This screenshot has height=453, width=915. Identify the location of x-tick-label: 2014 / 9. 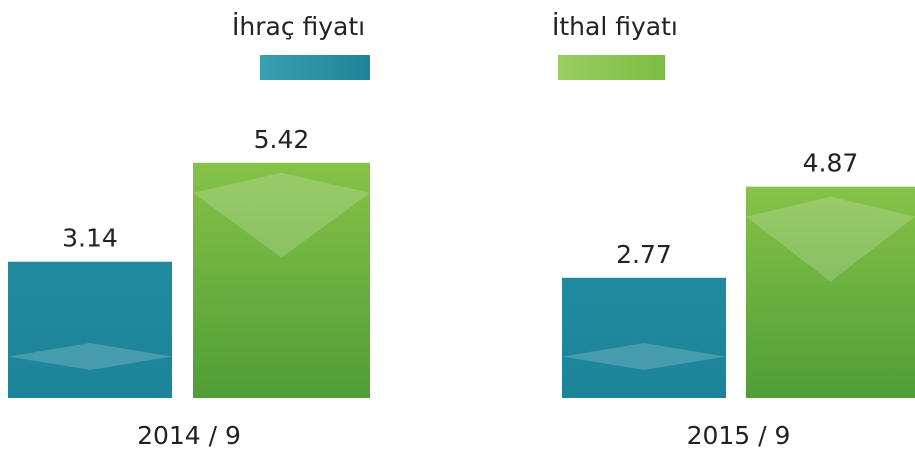
(189, 435).